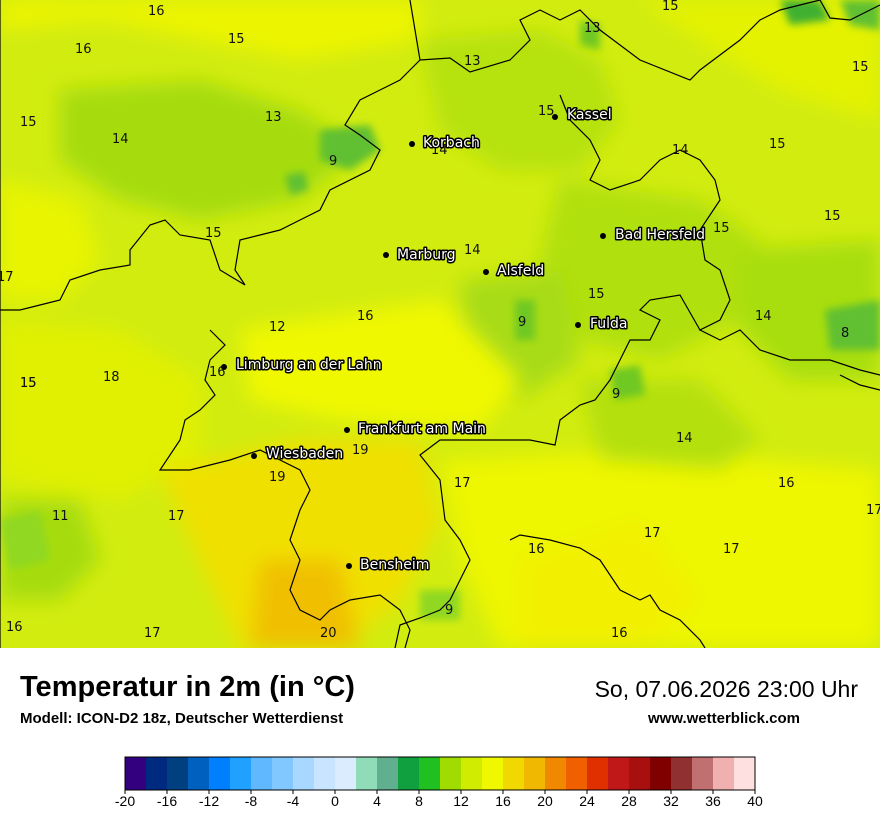 The image size is (880, 830). I want to click on legend-tick-label: 16, so click(503, 801).